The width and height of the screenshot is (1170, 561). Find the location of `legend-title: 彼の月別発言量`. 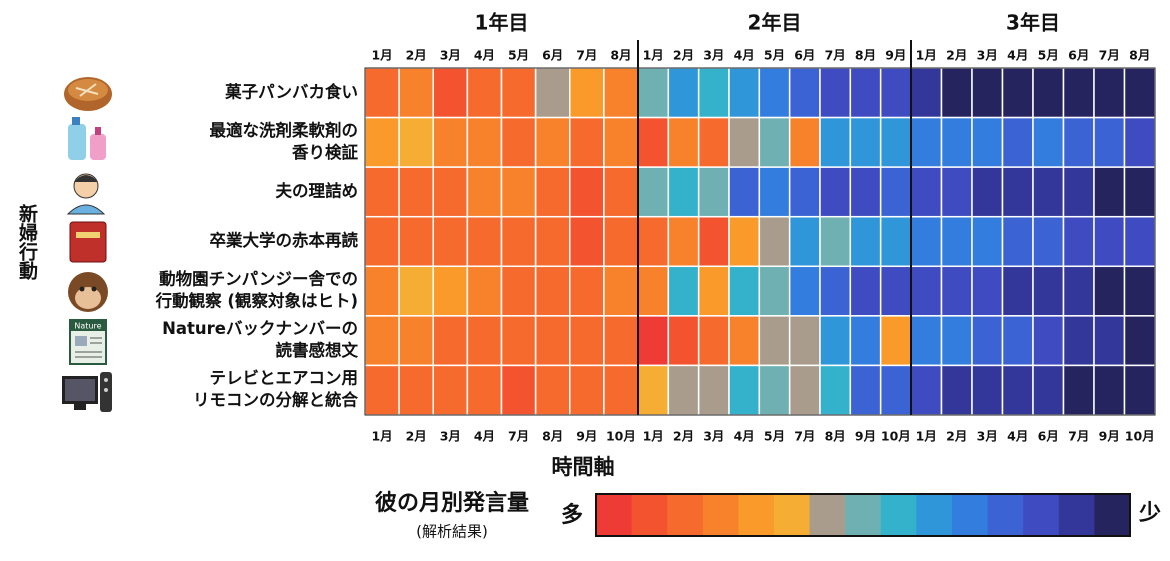

legend-title: 彼の月別発言量 is located at coordinates (452, 503).